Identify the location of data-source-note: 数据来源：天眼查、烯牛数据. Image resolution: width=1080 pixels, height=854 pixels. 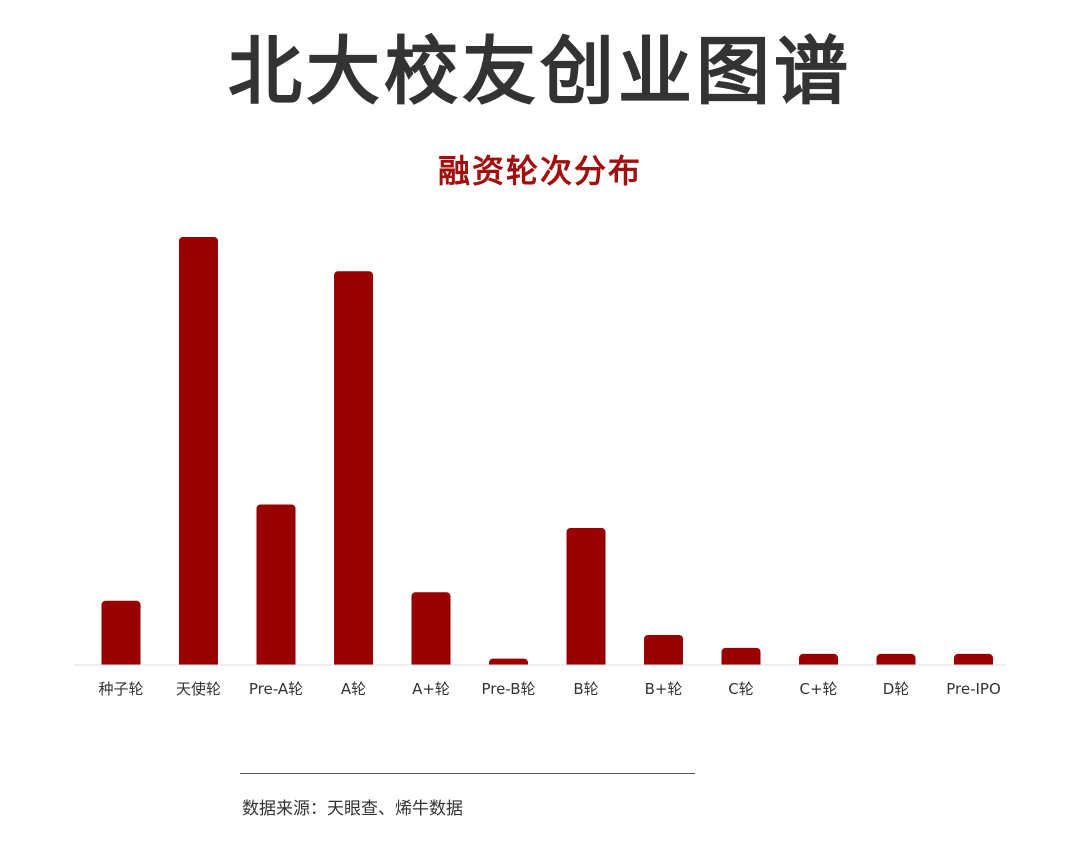
(352, 809).